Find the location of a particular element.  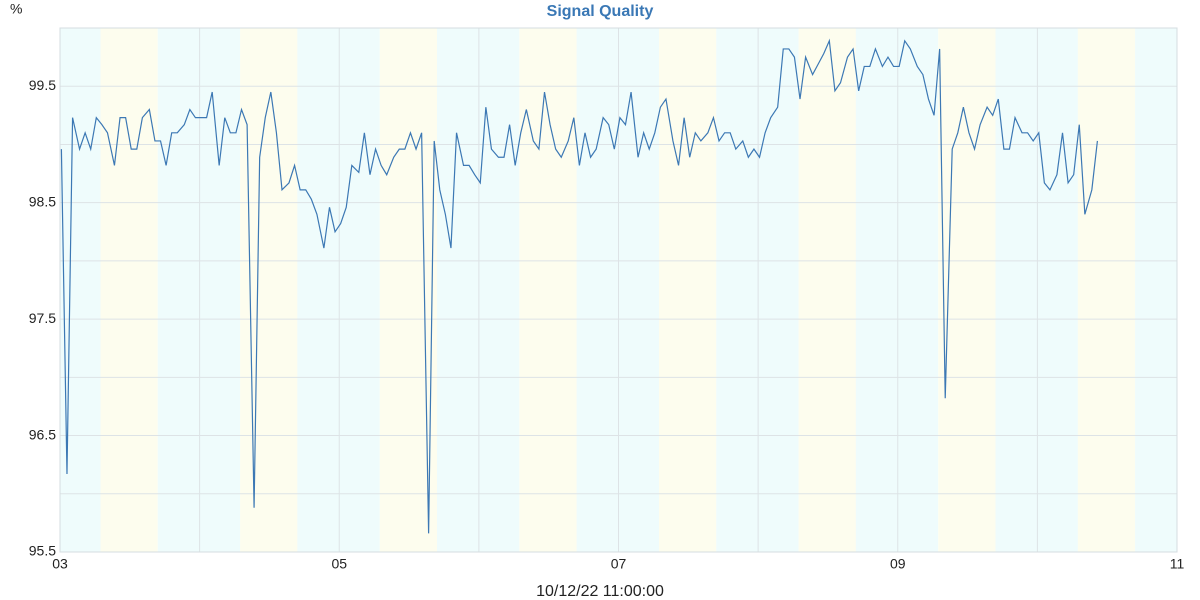

chart-title: Signal Quality is located at coordinates (600, 11).